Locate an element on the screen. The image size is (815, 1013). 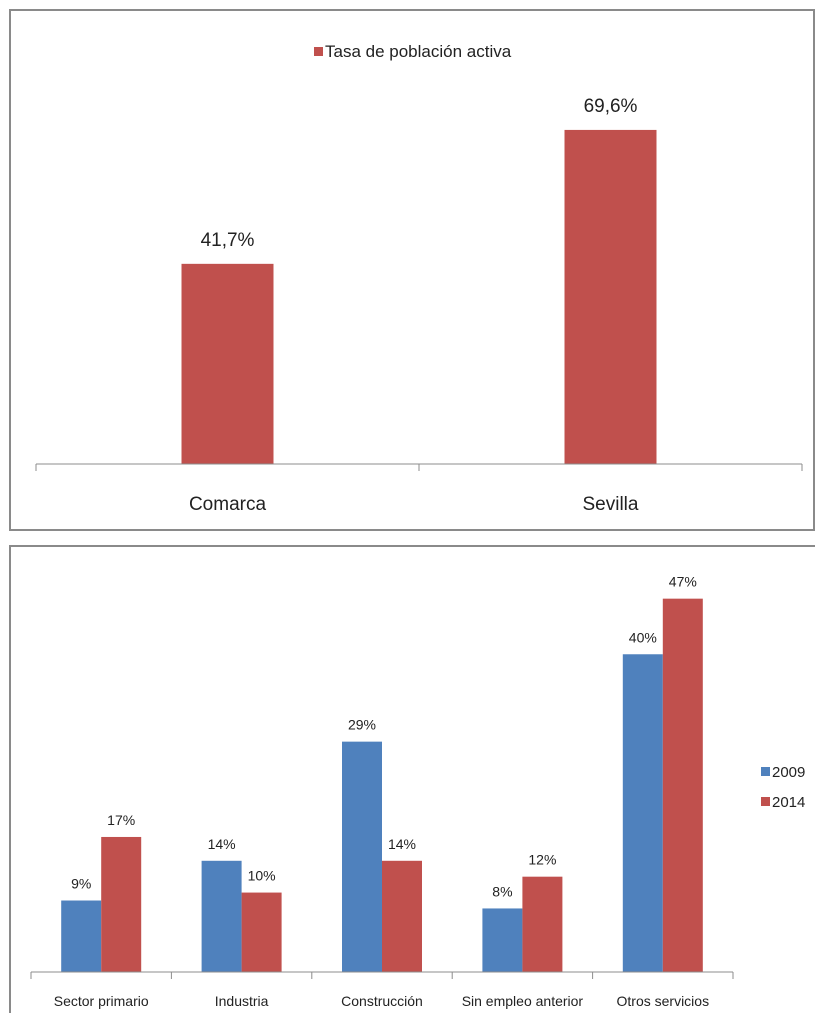
x-tick-label-sin-empleo-anterior: Sin empleo anterior is located at coordinates (523, 1001).